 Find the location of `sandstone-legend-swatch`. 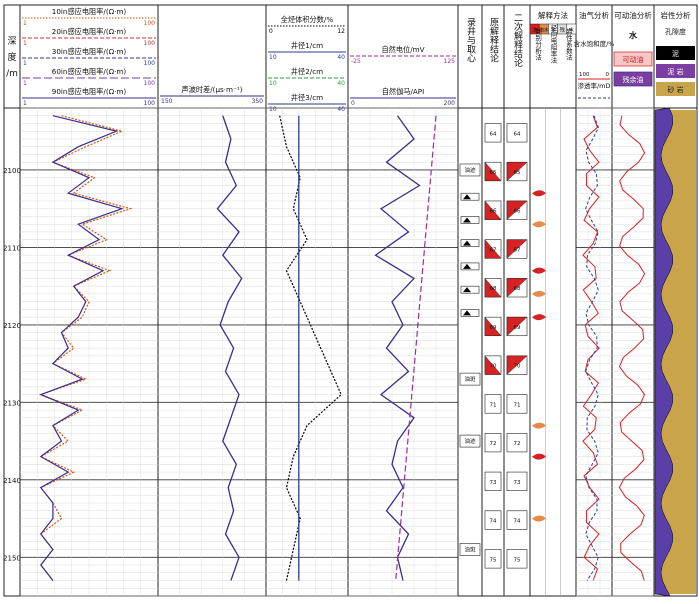

sandstone-legend-swatch is located at coordinates (675, 89).